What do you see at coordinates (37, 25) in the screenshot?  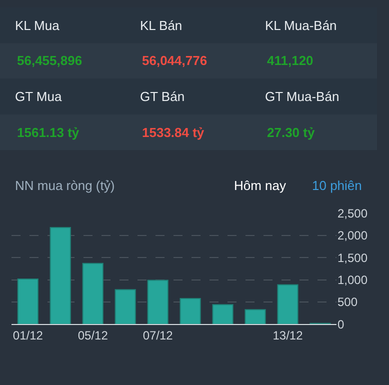 I see `text: KL Mua` at bounding box center [37, 25].